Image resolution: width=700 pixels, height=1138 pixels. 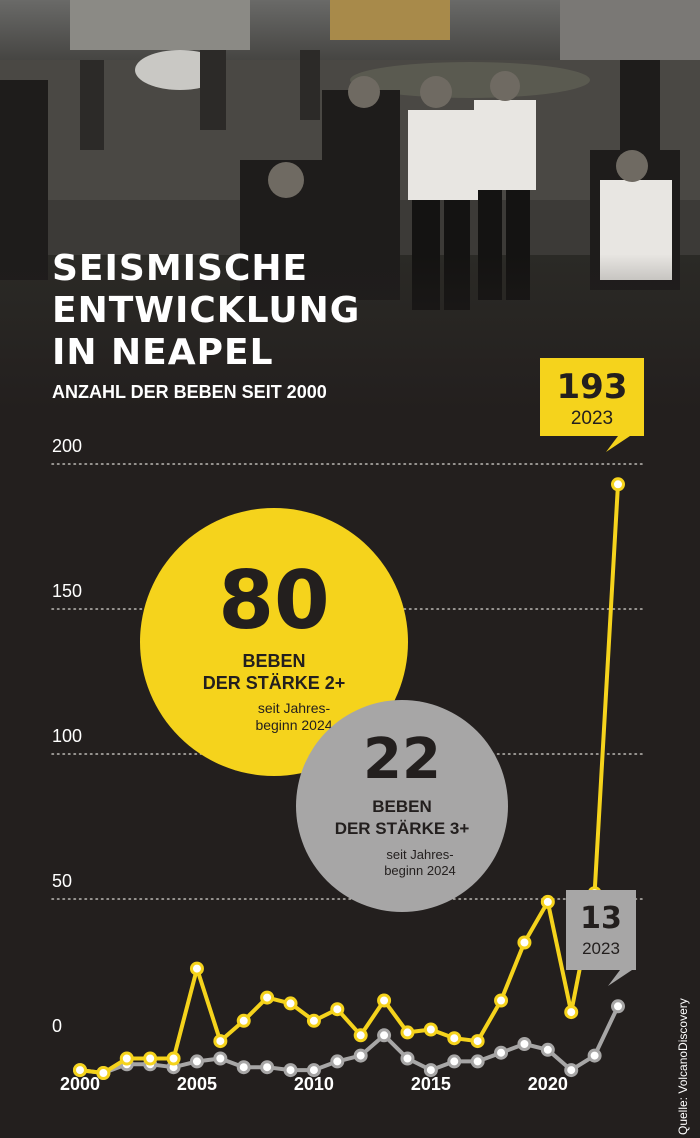 What do you see at coordinates (501, 1000) in the screenshot?
I see `data-point-magnitude-2-2018` at bounding box center [501, 1000].